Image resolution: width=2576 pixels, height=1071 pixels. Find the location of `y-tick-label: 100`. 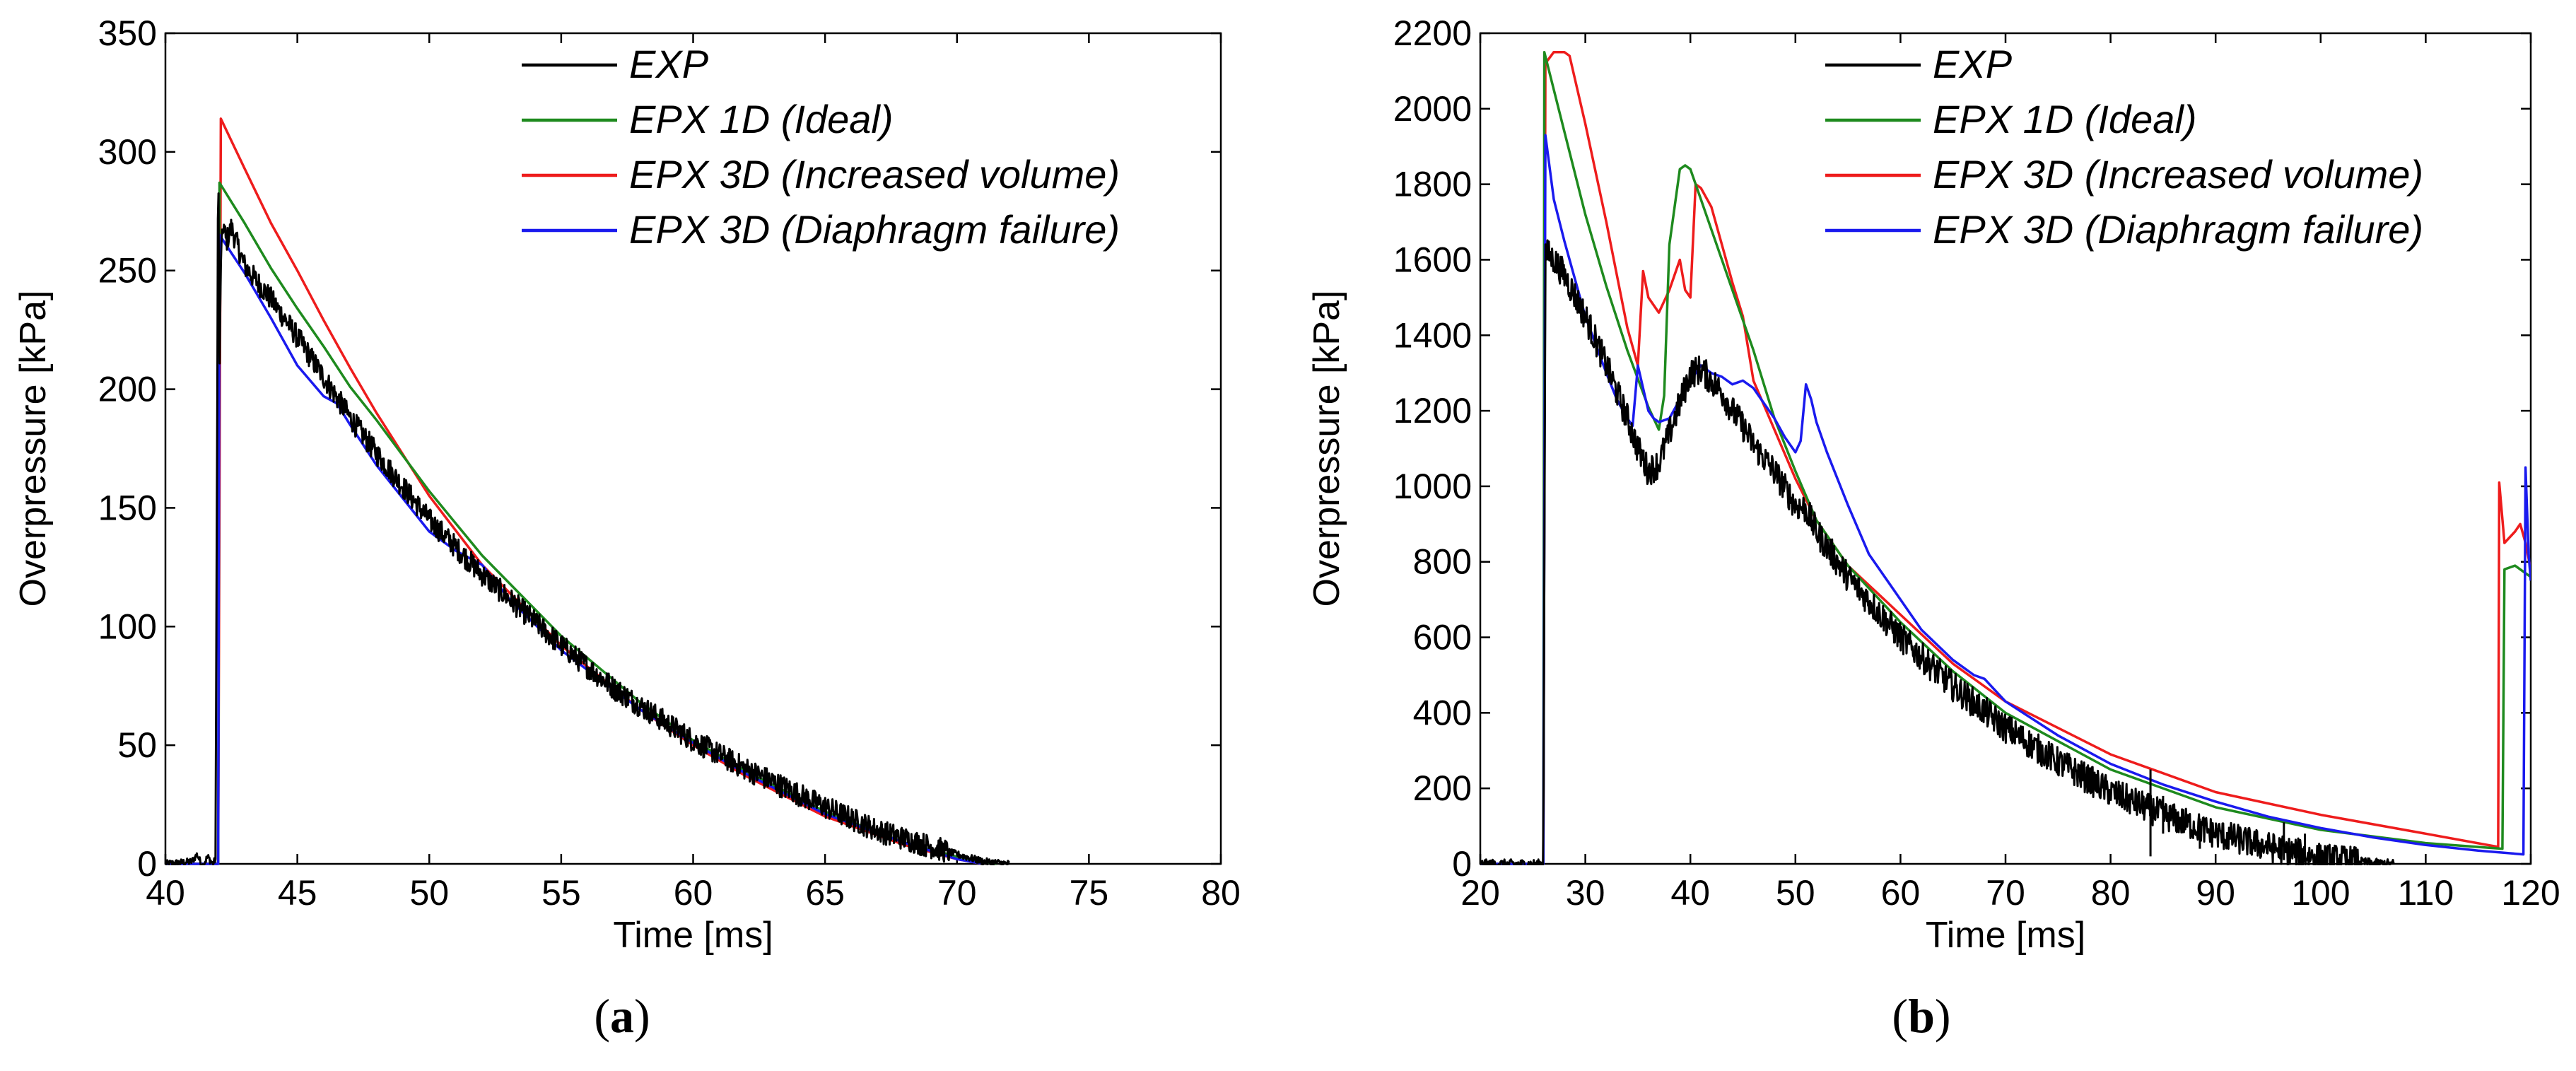

y-tick-label: 100 is located at coordinates (128, 626).